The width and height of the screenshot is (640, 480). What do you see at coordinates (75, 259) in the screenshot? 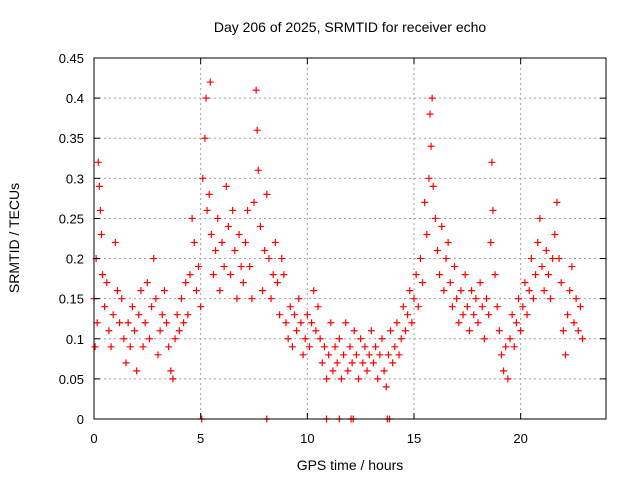
I see `y-tick-label: 0.2` at bounding box center [75, 259].